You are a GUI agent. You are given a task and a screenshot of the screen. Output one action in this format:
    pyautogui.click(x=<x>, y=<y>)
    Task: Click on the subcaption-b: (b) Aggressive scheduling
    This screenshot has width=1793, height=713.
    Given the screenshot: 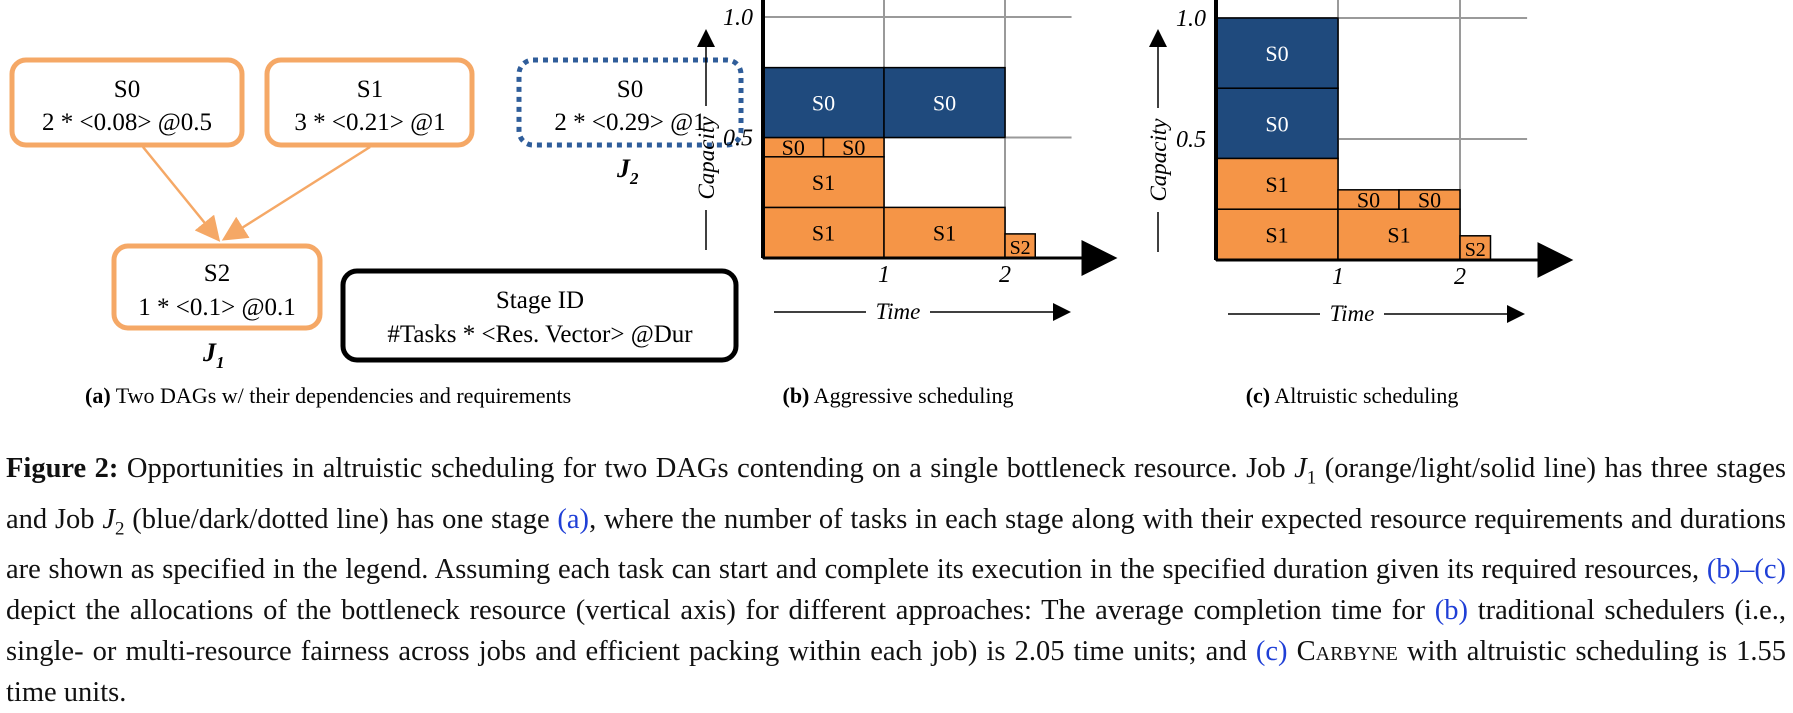 What is the action you would take?
    pyautogui.click(x=898, y=395)
    